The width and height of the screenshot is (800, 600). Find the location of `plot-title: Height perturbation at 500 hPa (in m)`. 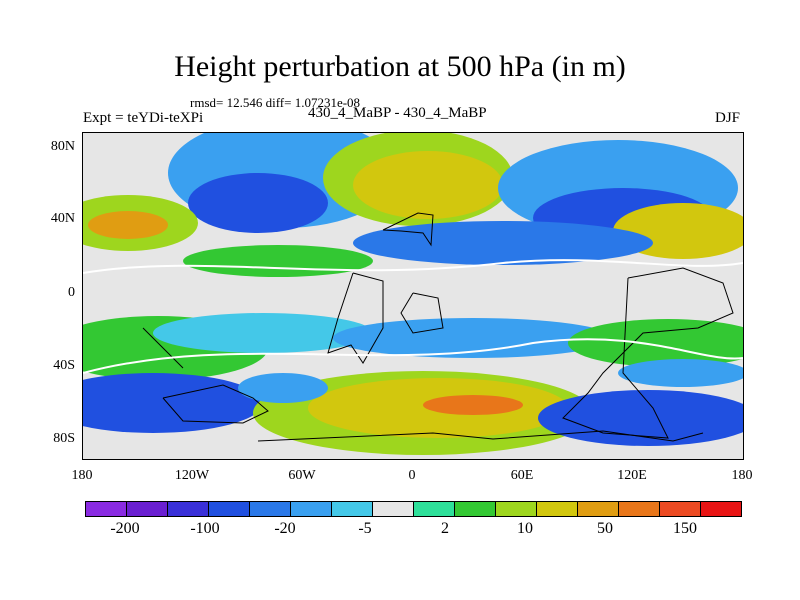

plot-title: Height perturbation at 500 hPa (in m) is located at coordinates (400, 66).